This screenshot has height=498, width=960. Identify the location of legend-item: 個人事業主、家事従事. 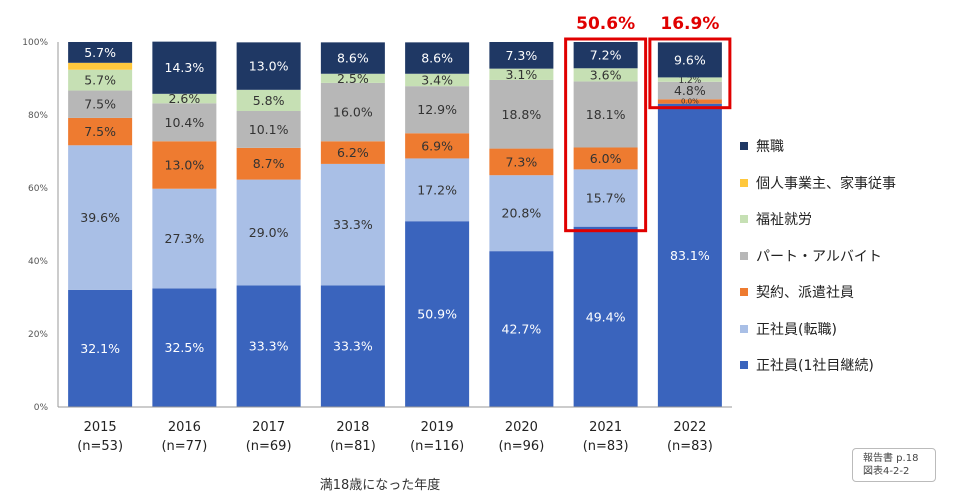
(818, 183).